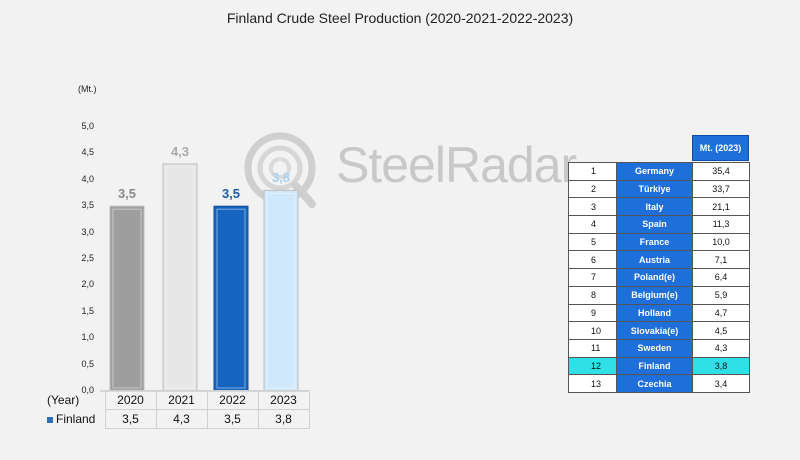 Image resolution: width=800 pixels, height=460 pixels. I want to click on year-cell: 2020, so click(130, 400).